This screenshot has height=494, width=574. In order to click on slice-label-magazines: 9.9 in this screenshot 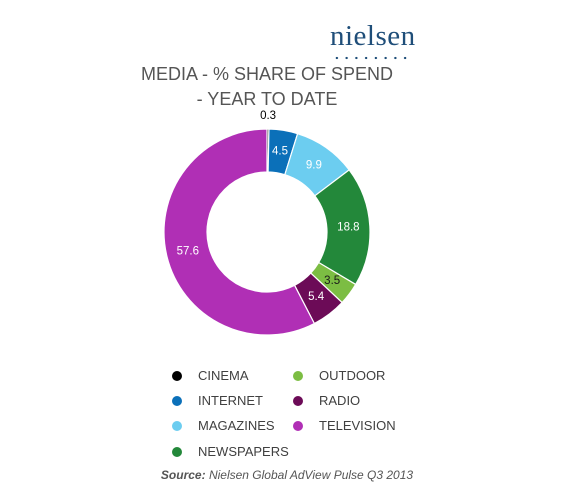, I will do `click(314, 165)`.